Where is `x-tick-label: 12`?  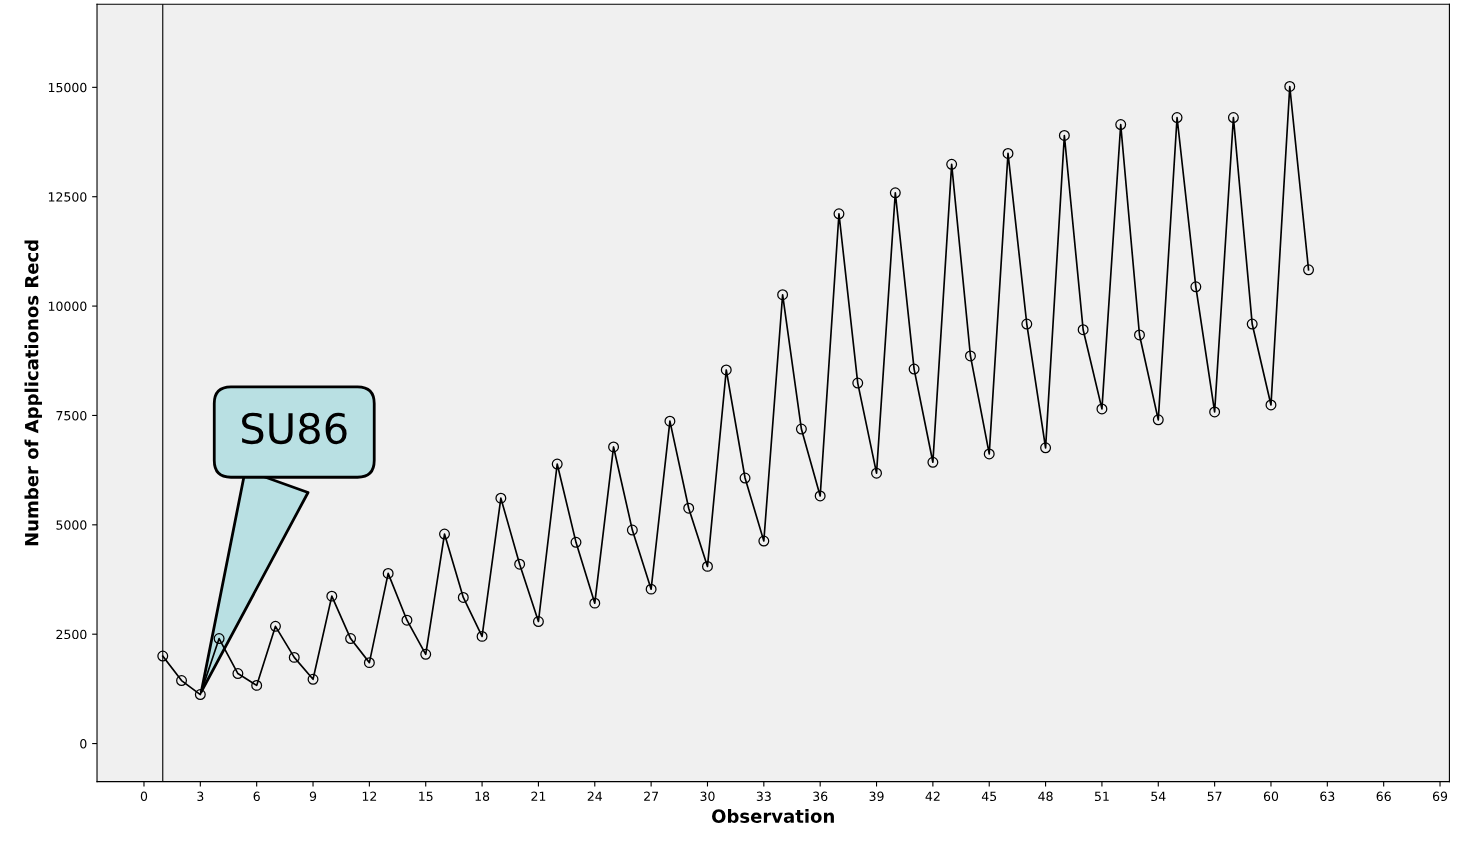 x-tick-label: 12 is located at coordinates (369, 796).